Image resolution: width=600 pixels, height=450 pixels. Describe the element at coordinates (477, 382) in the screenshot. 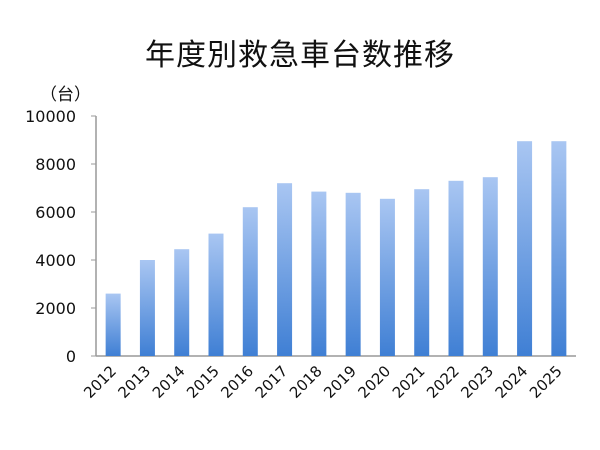

I see `x-tick-label: 2023` at that location.